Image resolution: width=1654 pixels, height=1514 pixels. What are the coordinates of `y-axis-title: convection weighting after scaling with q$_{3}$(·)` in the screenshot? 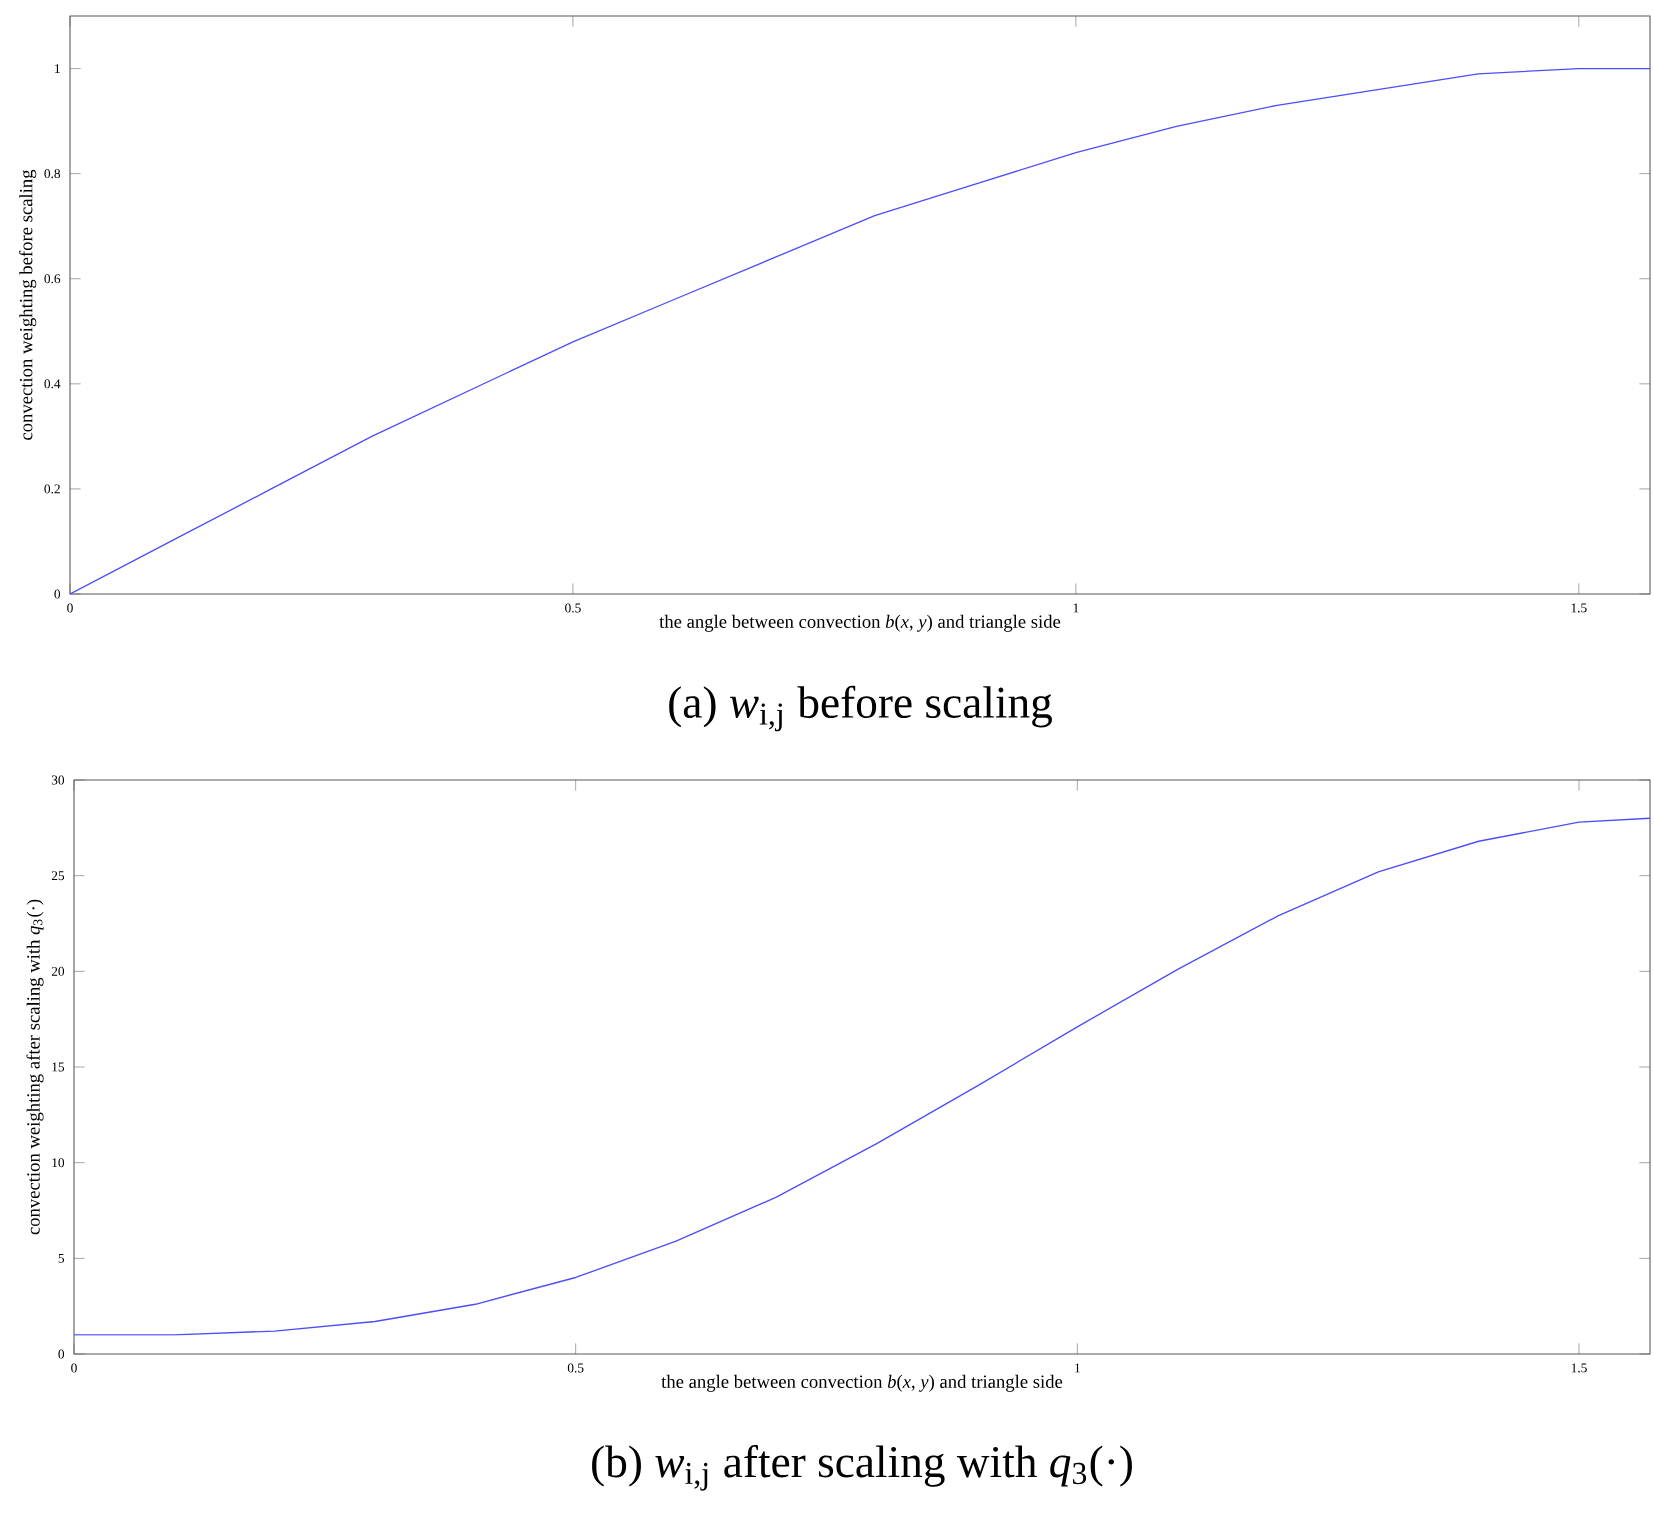 It's located at (35, 1067).